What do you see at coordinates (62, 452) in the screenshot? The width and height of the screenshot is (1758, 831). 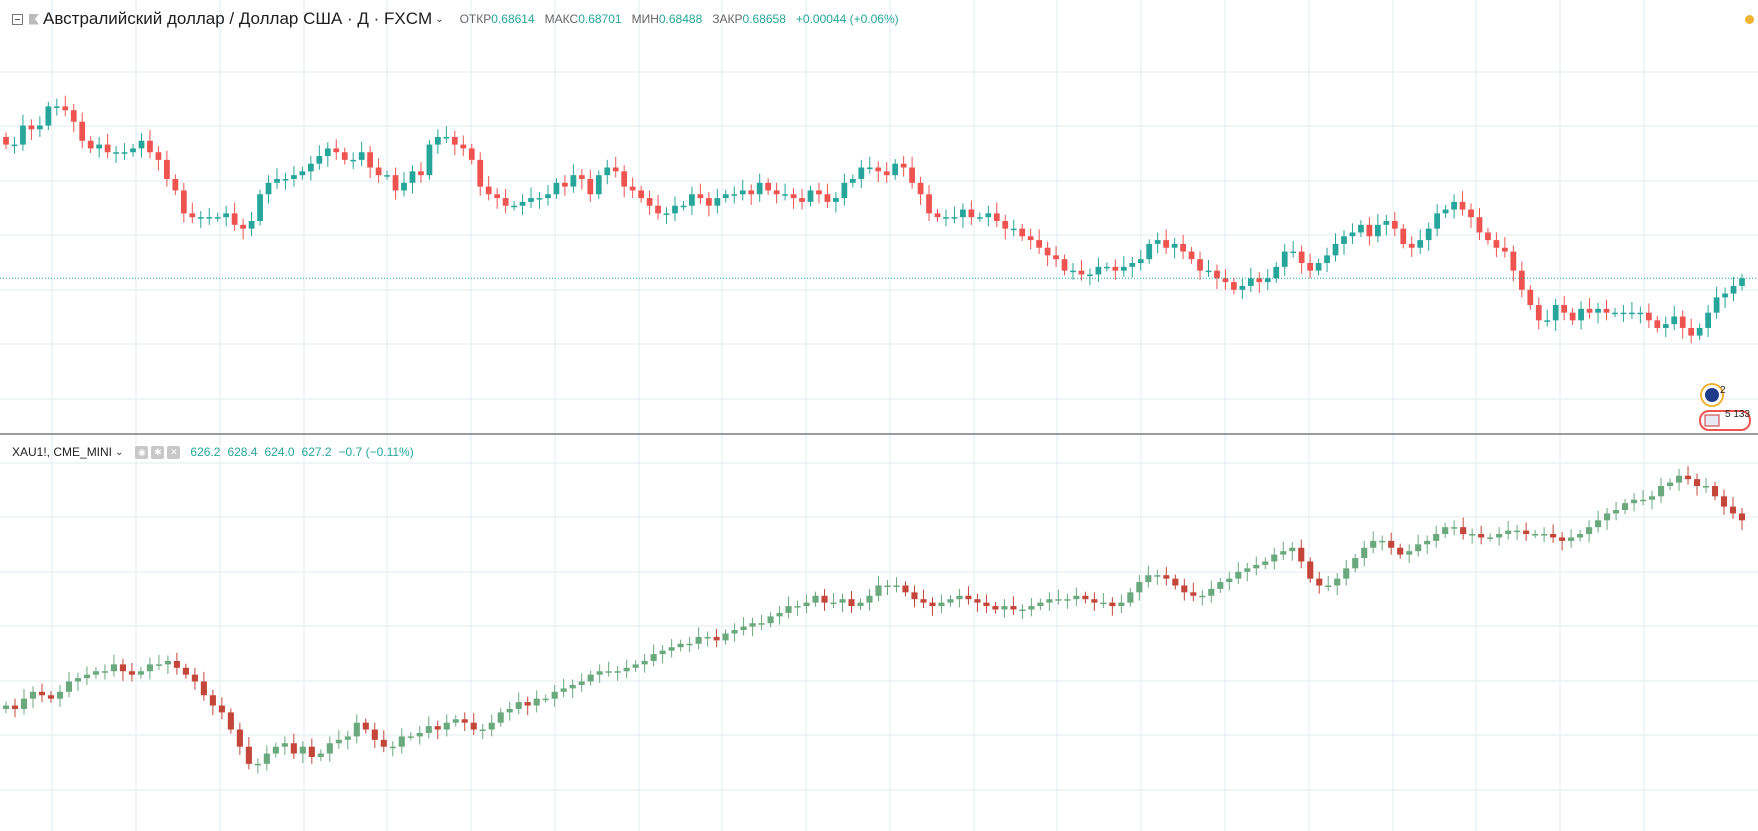 I see `secondary-symbol: XAU1!, CME_MINI` at bounding box center [62, 452].